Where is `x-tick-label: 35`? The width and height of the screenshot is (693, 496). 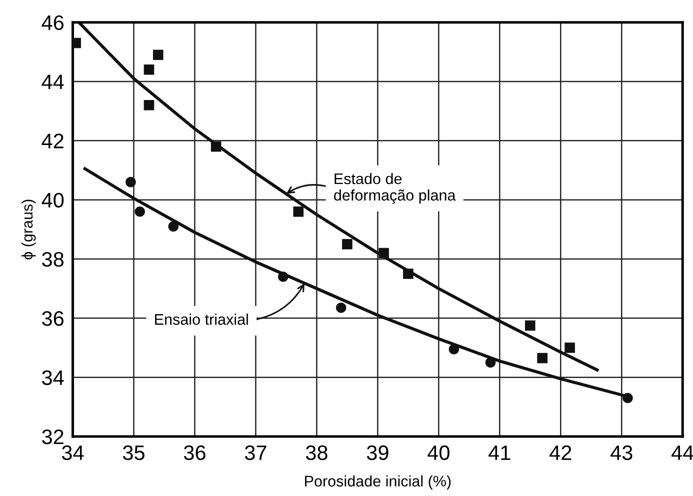
x-tick-label: 35 is located at coordinates (133, 452).